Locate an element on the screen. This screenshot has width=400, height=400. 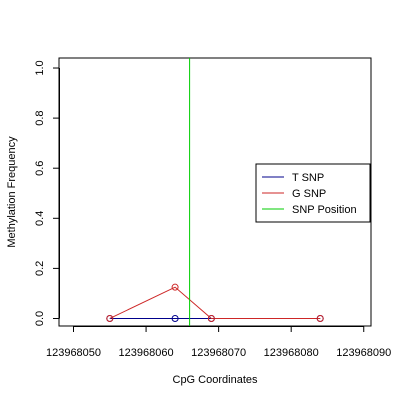
x-tick-label: 123968060 is located at coordinates (146, 353).